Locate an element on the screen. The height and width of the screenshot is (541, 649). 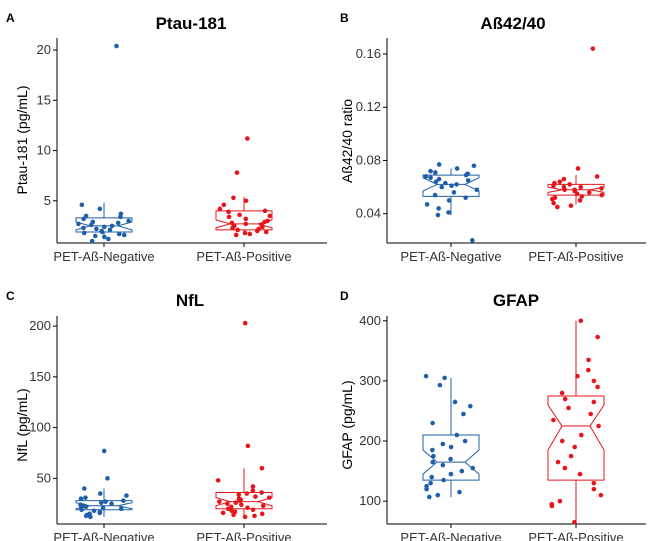
box-body is located at coordinates (451, 185).